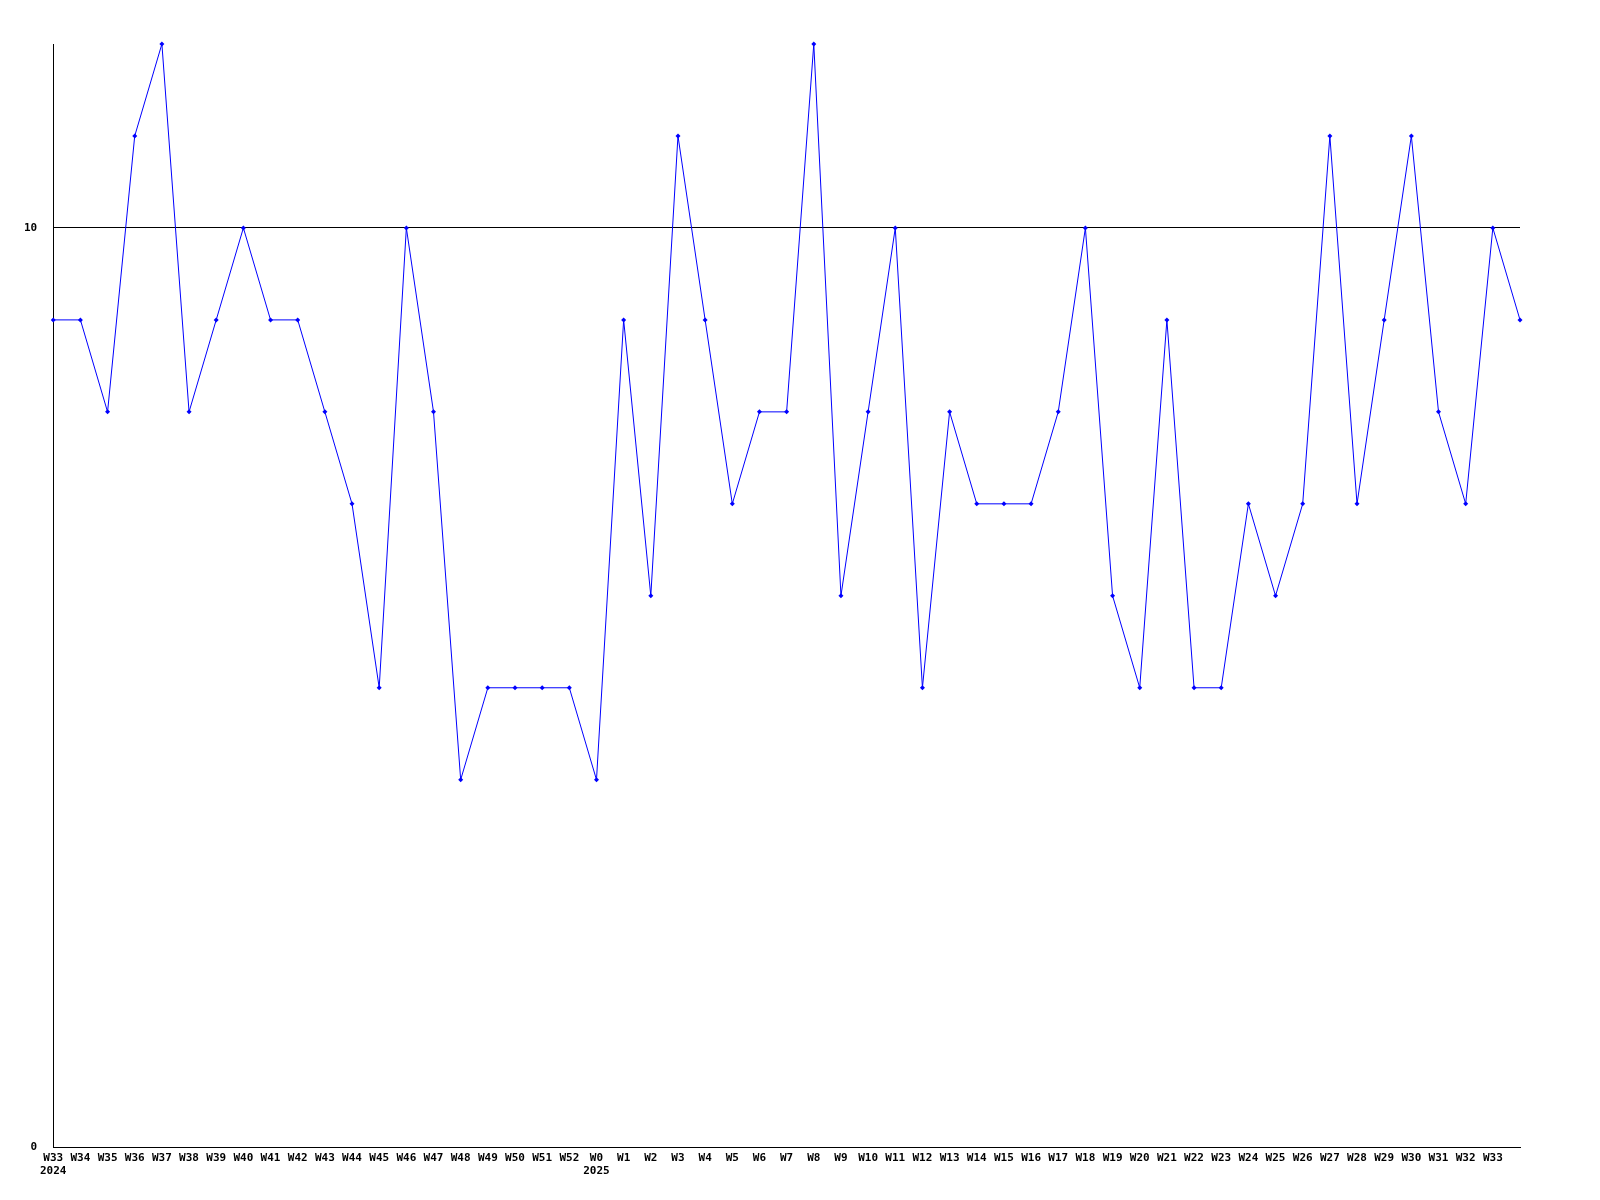  I want to click on x-tick-label: W40, so click(243, 1158).